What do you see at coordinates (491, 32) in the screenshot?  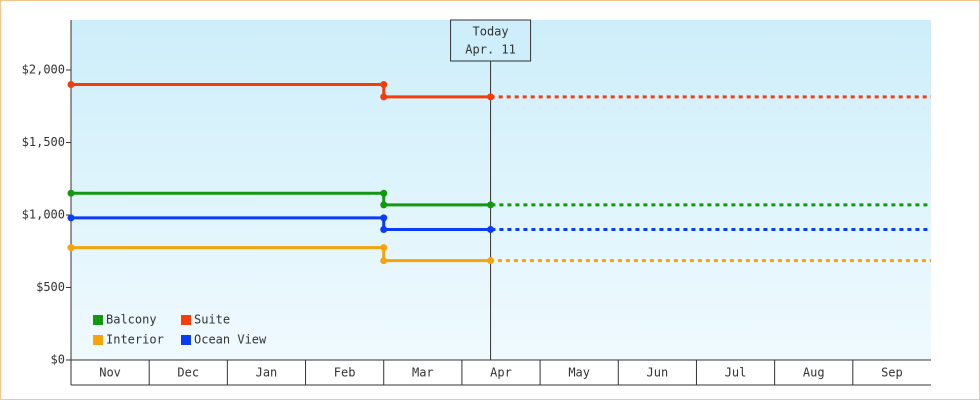 I see `today-label: Today` at bounding box center [491, 32].